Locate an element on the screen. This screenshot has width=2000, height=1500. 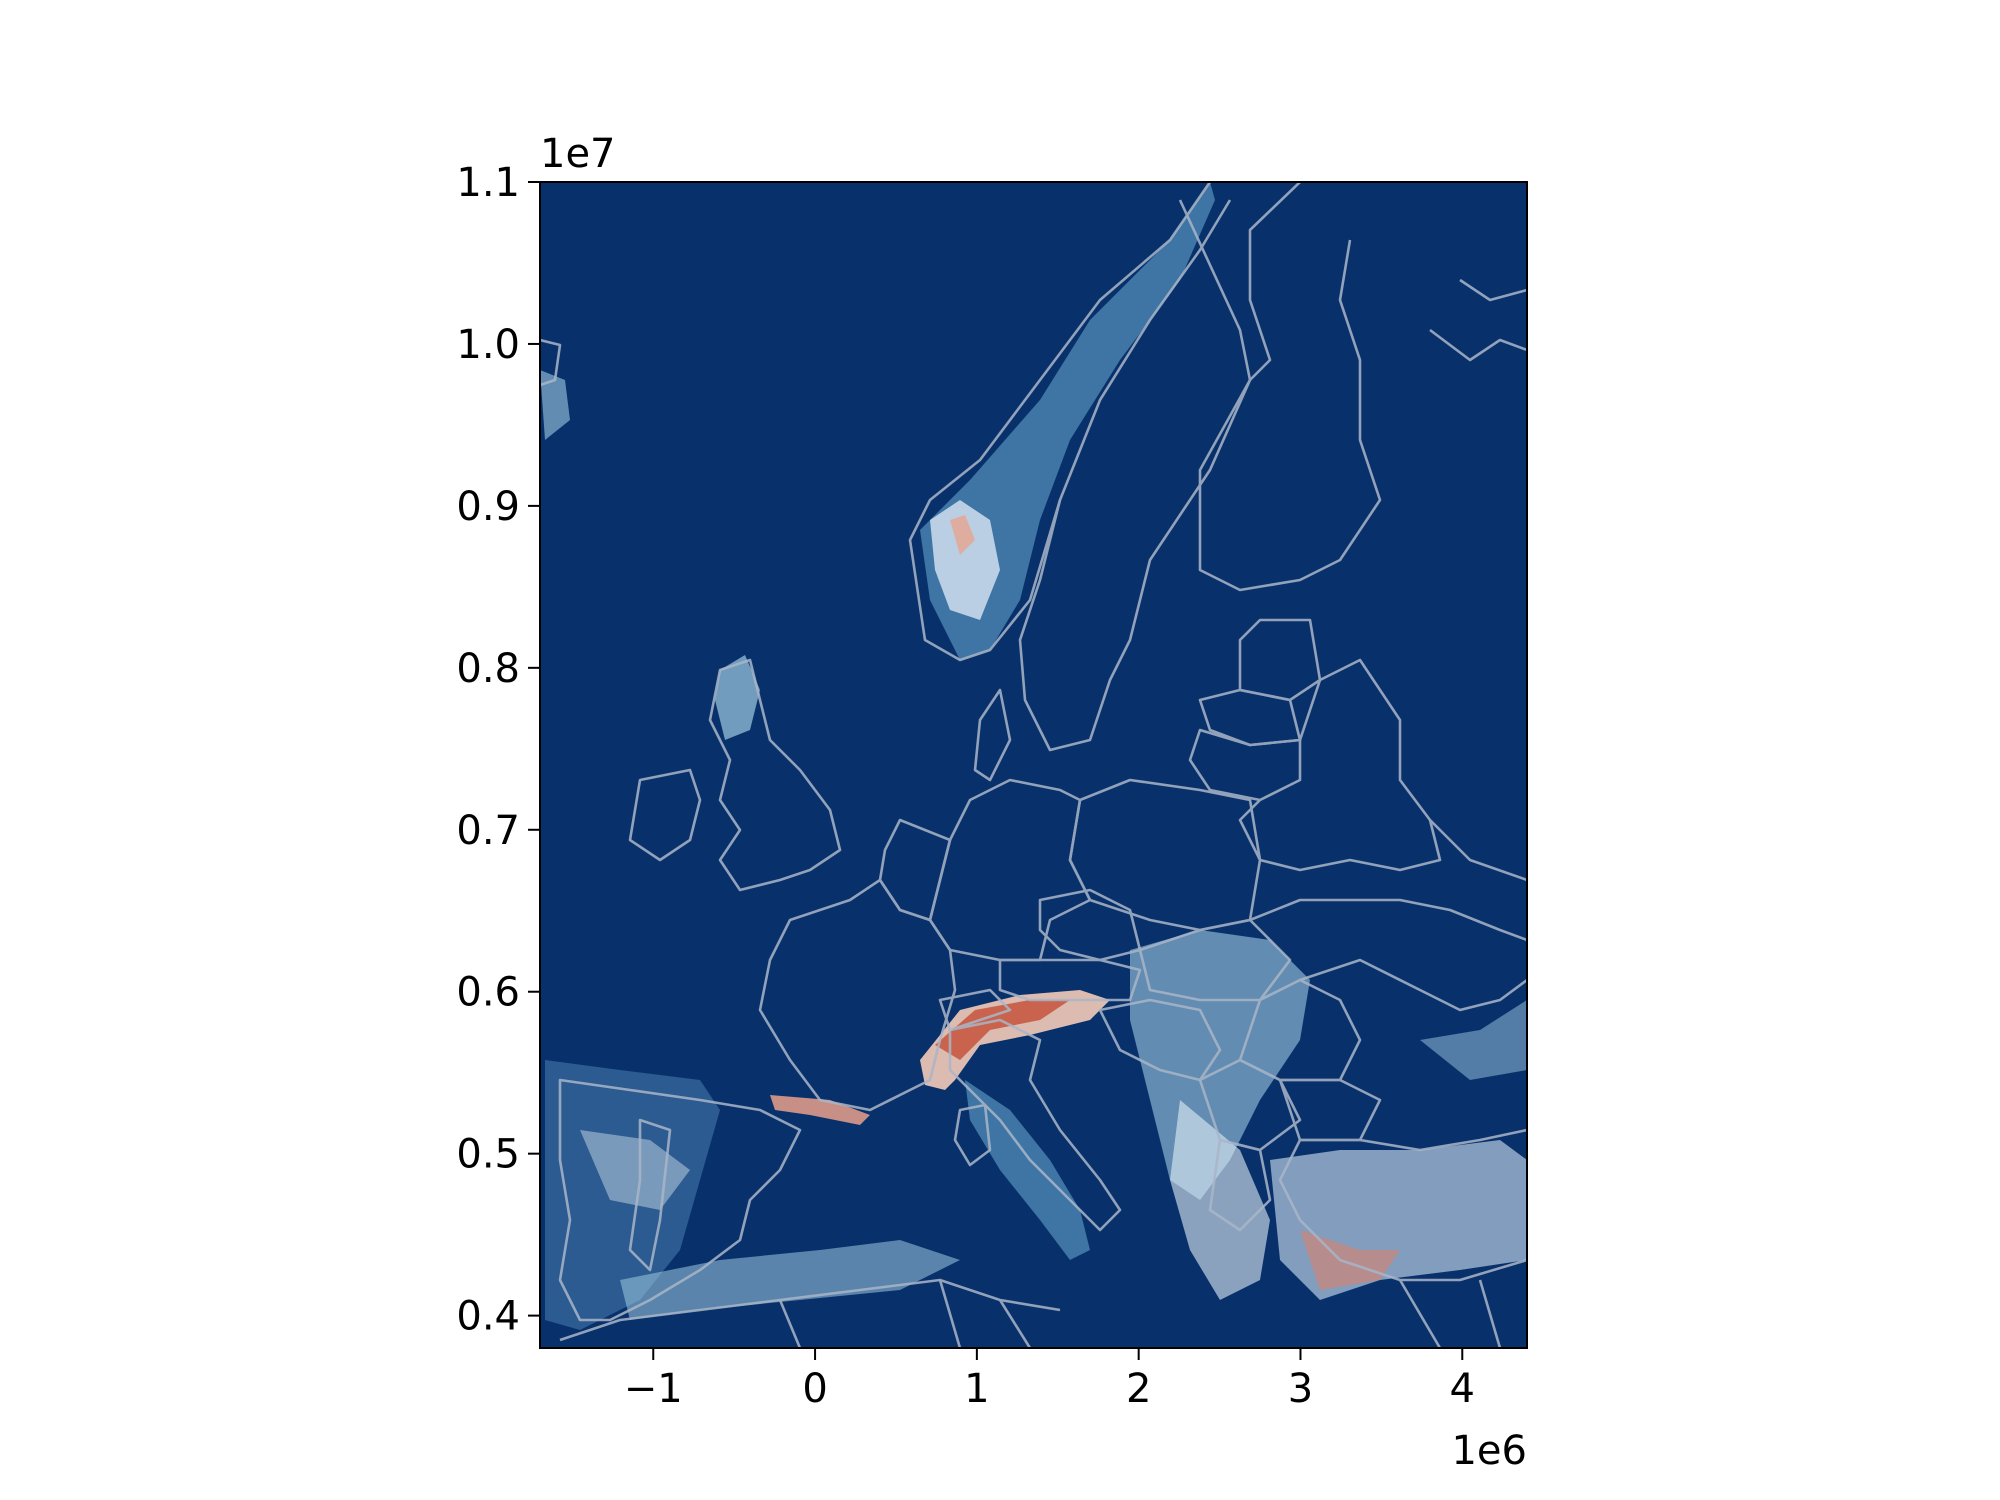
y-tick-label: 0.9 is located at coordinates (488, 507).